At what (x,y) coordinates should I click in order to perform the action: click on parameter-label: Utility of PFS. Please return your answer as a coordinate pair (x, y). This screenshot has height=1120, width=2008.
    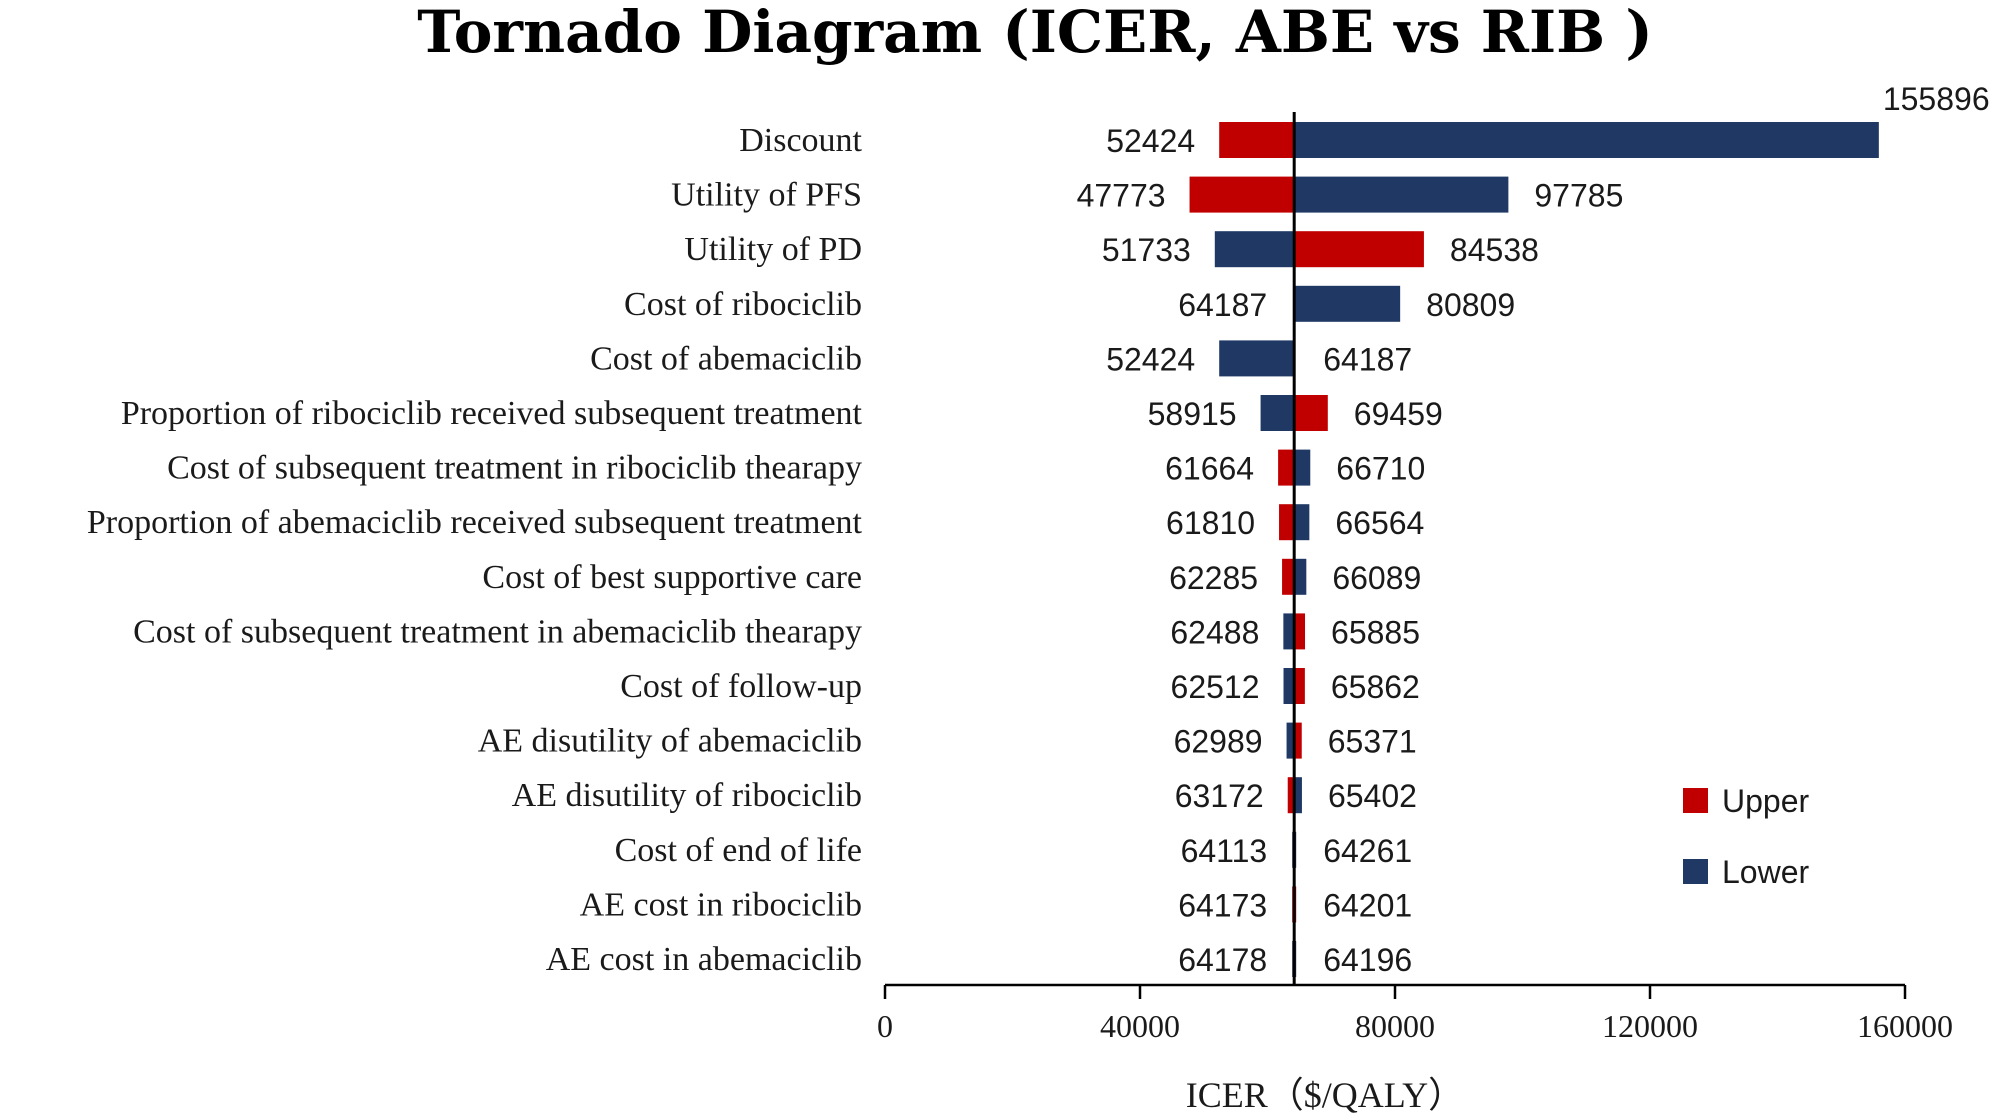
    Looking at the image, I should click on (766, 195).